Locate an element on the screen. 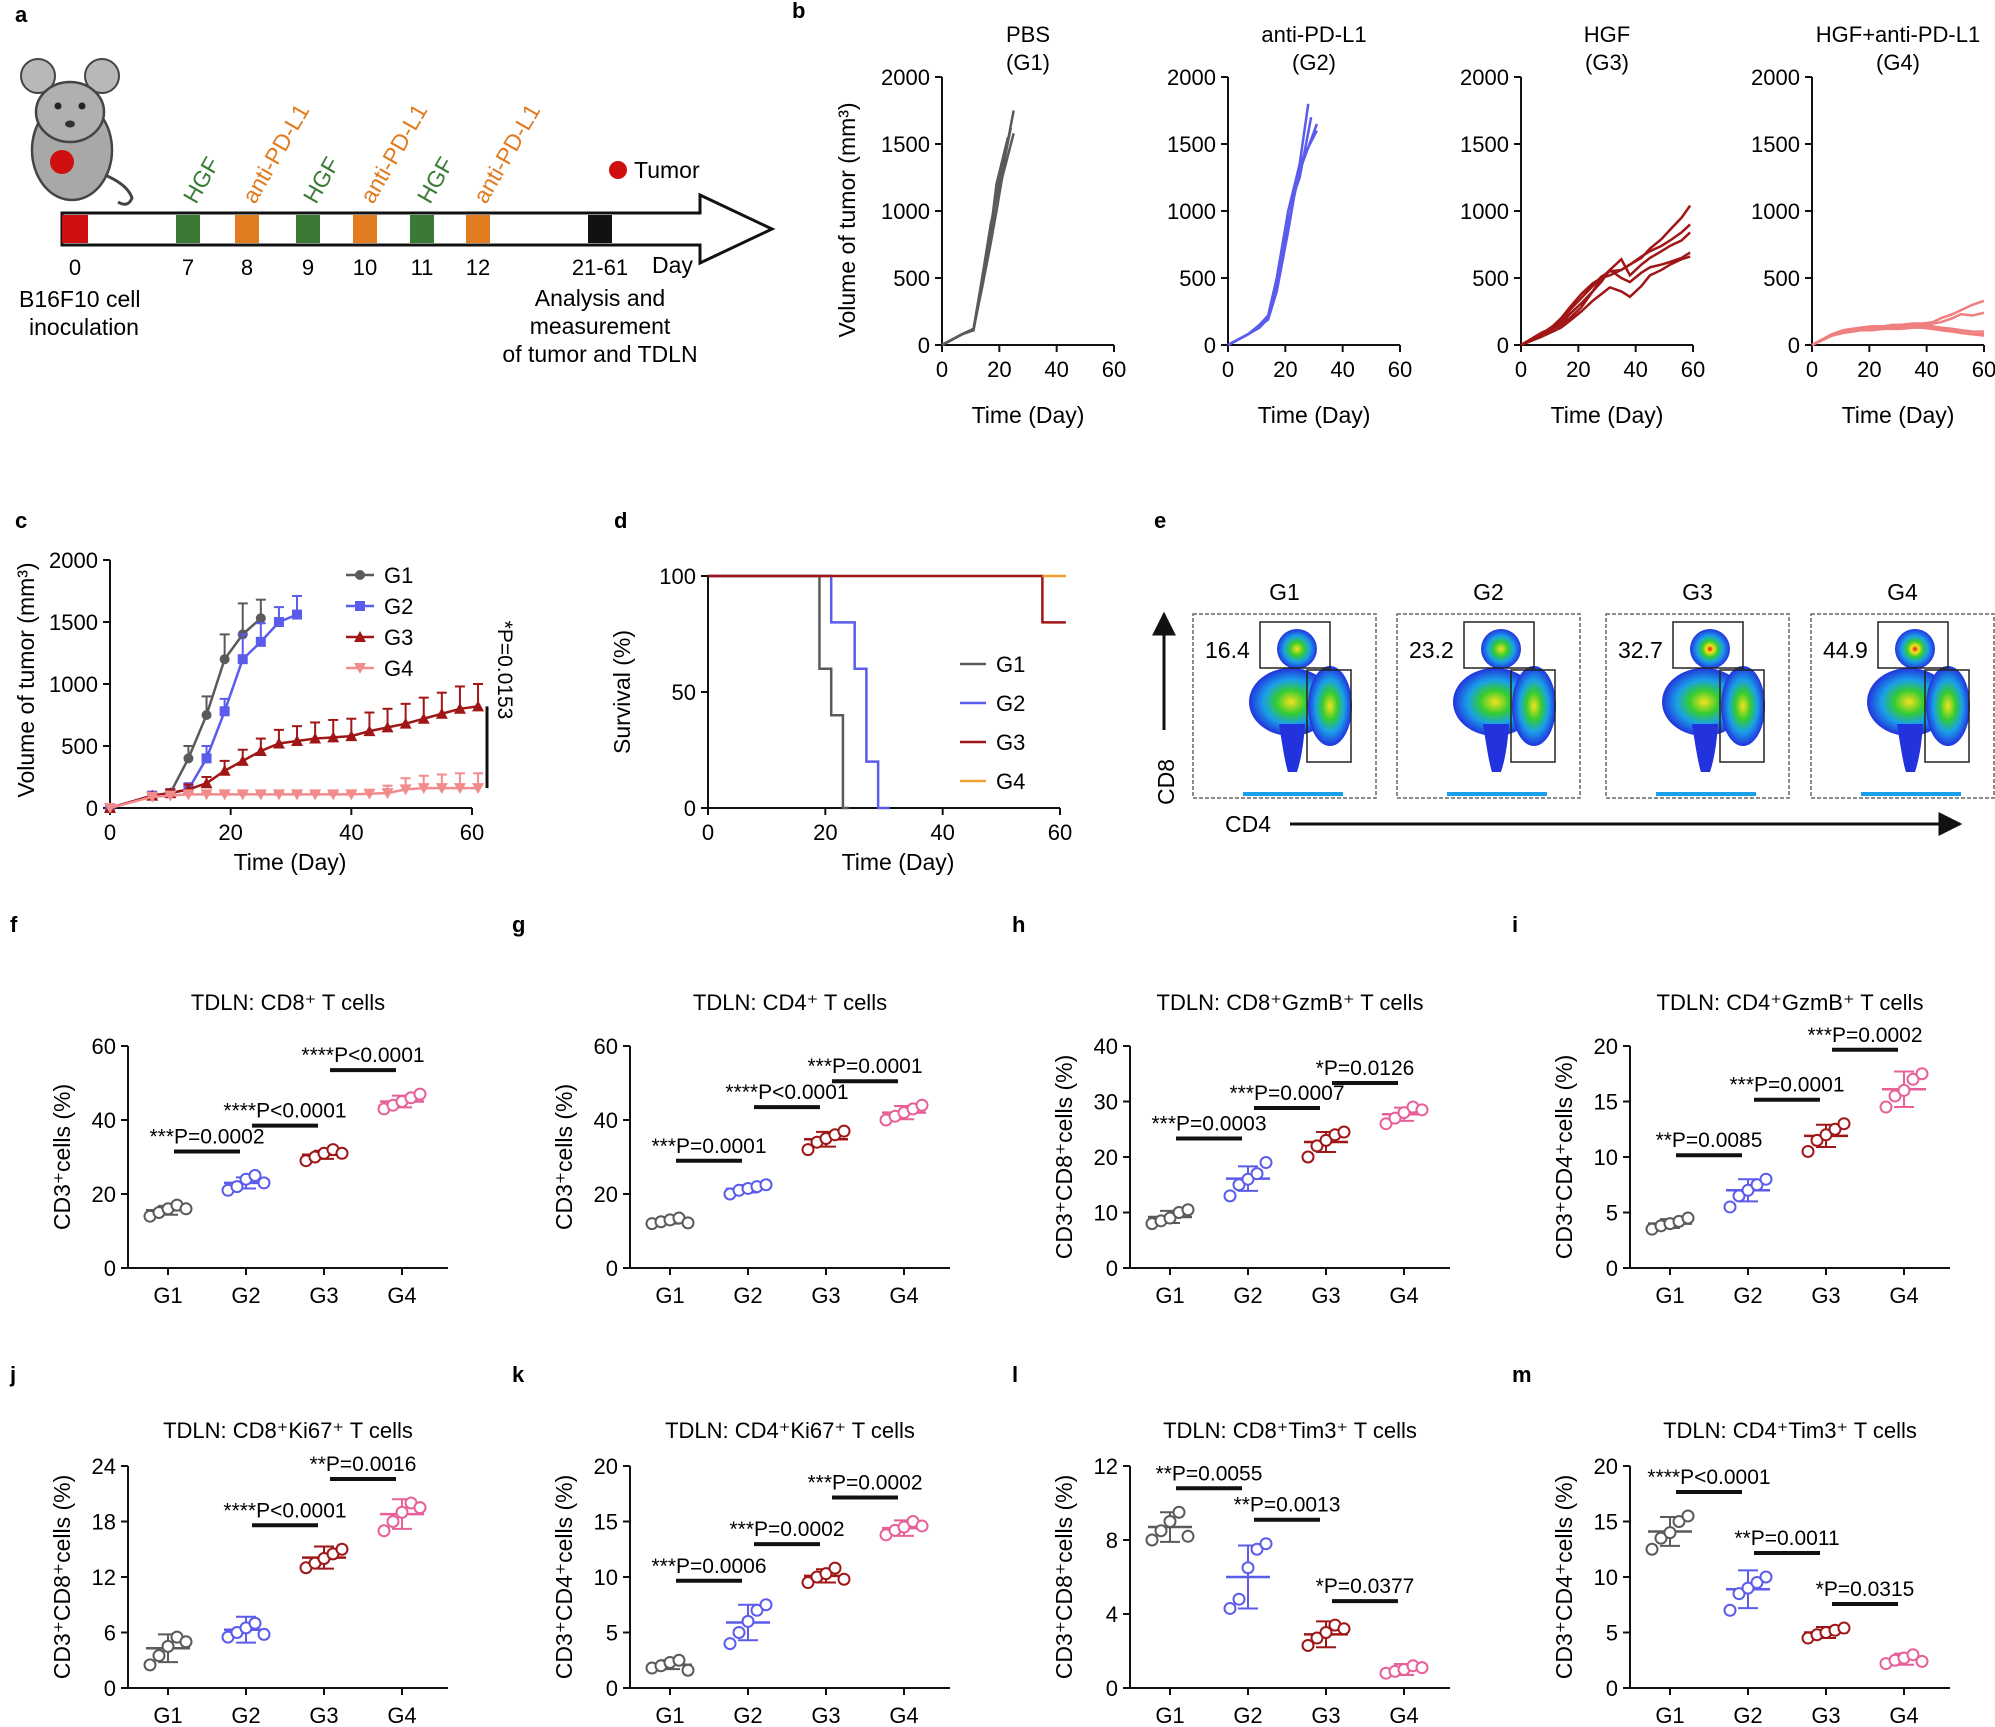  panel-letter-a: a is located at coordinates (21, 14).